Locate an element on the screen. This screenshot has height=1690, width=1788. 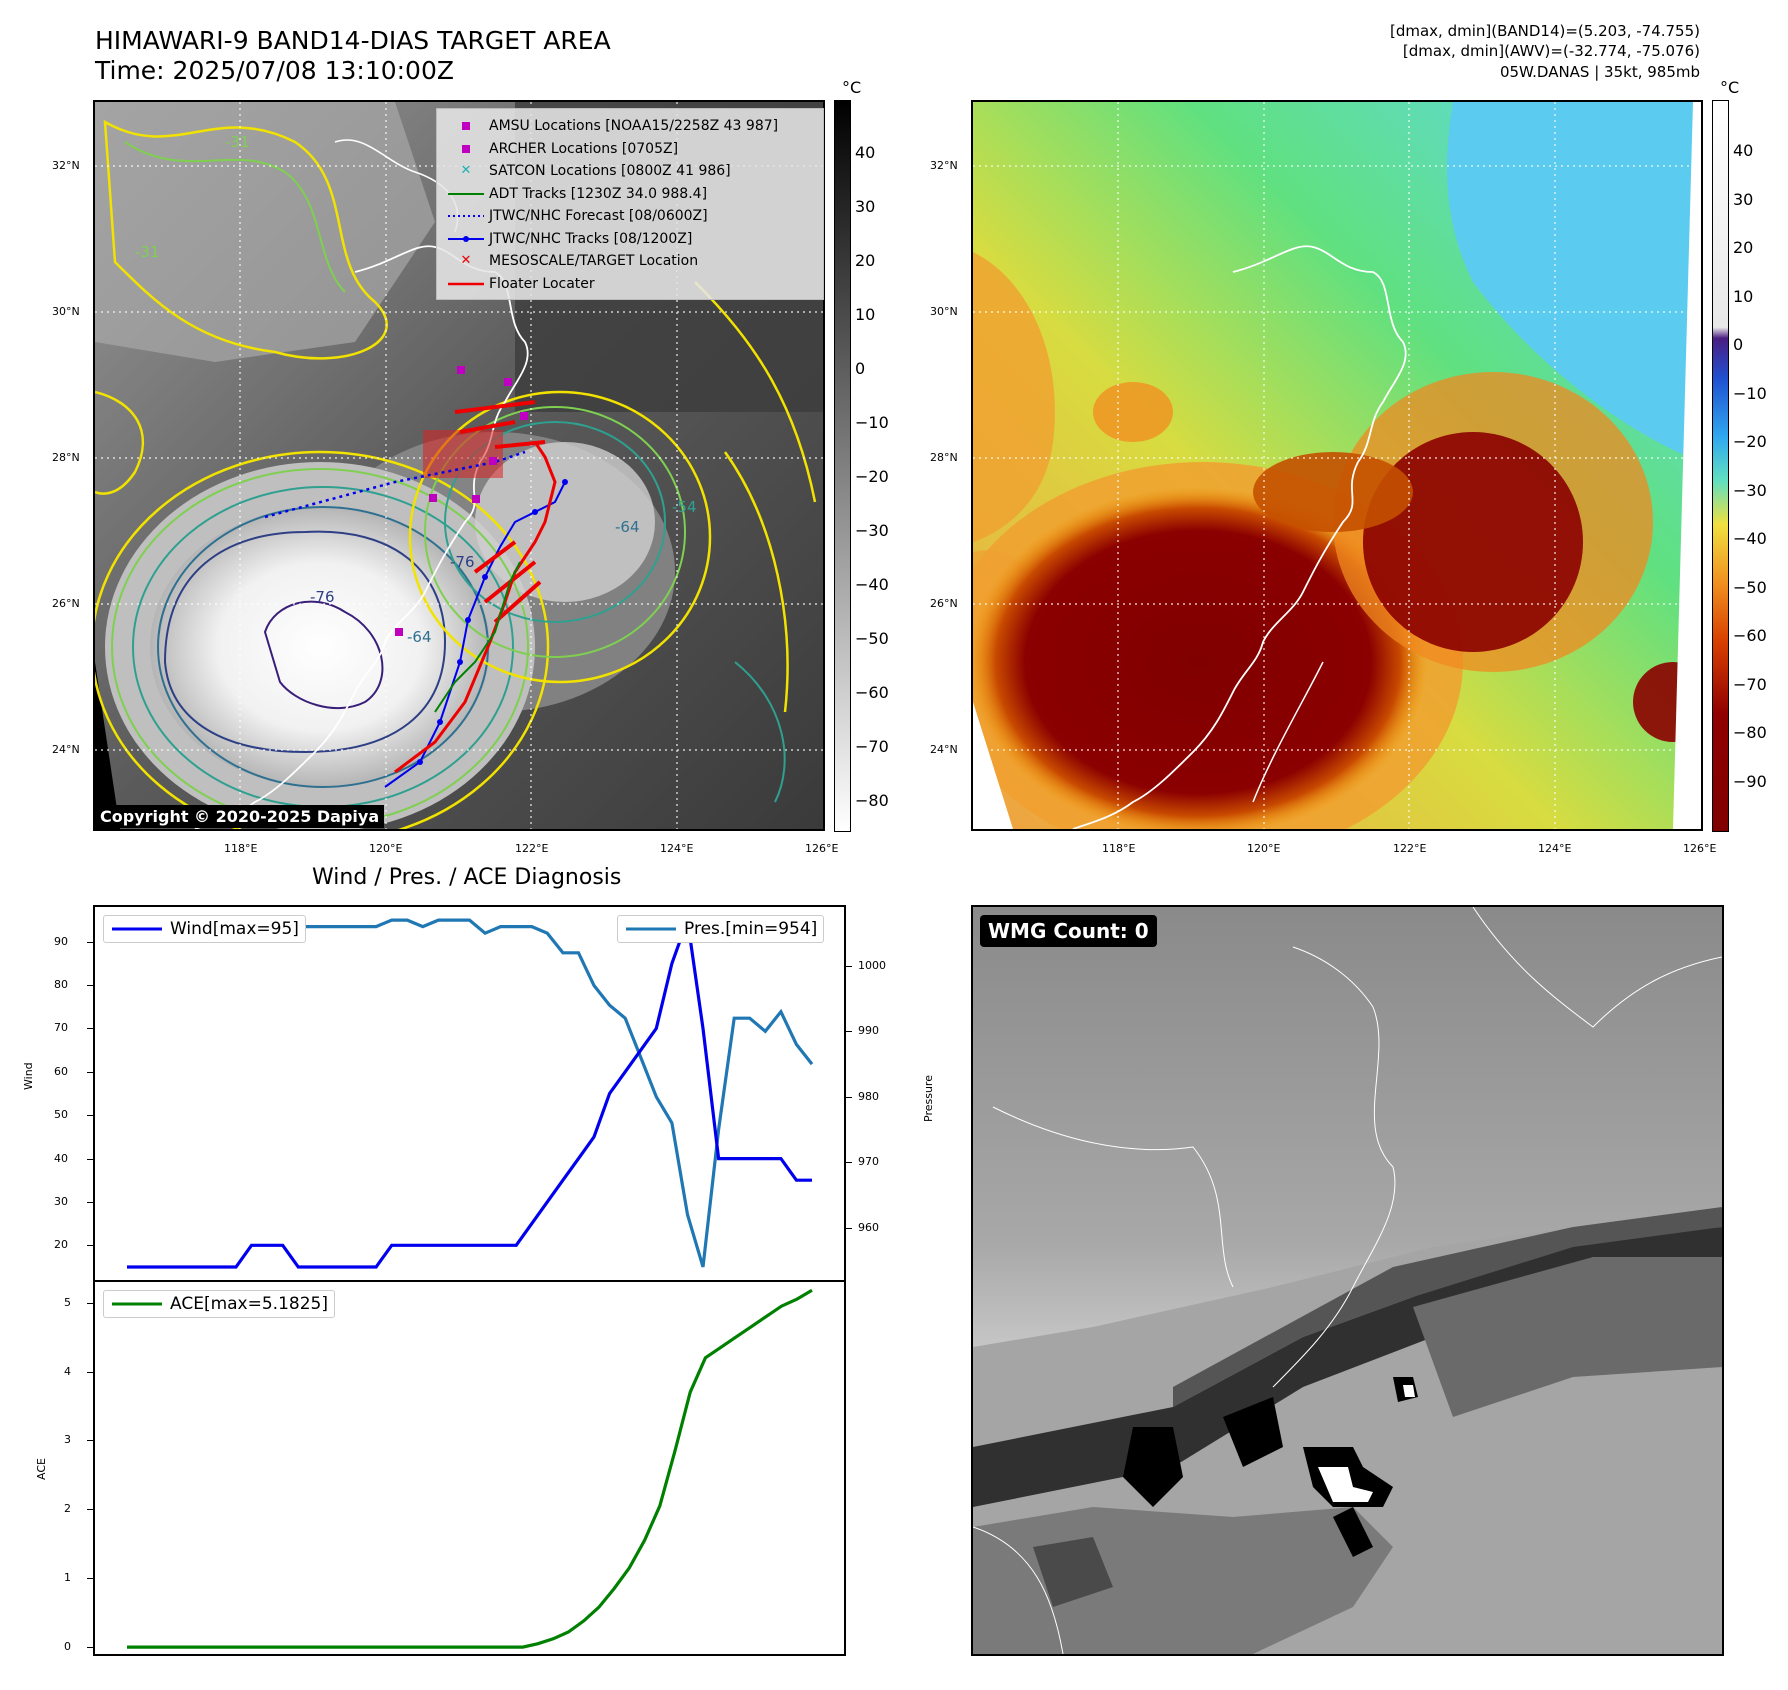
legend-label: MESOSCALE/TARGET Location is located at coordinates (594, 261).